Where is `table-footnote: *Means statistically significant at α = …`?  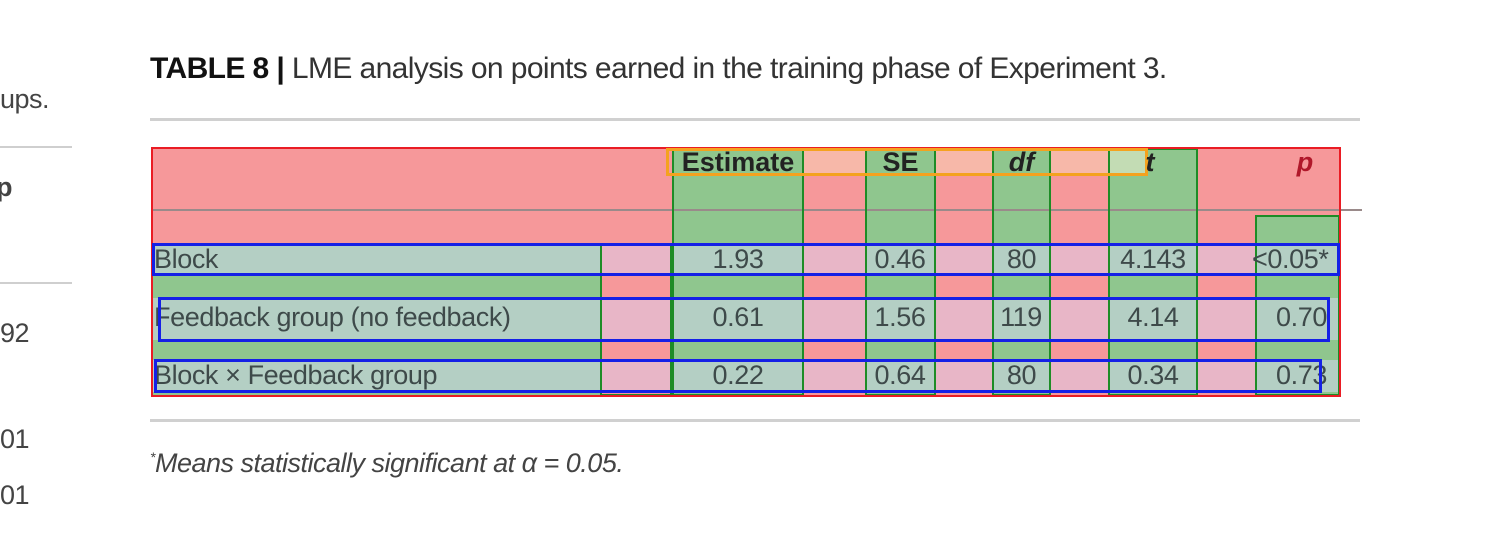
table-footnote: *Means statistically significant at α = … is located at coordinates (387, 463).